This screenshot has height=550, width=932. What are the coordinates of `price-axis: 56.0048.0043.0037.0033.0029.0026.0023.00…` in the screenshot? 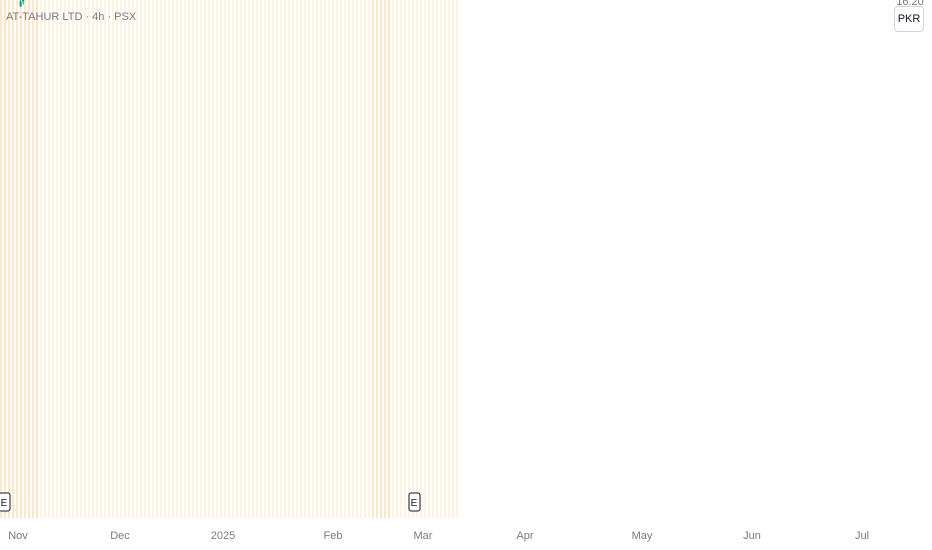 It's located at (910, 4).